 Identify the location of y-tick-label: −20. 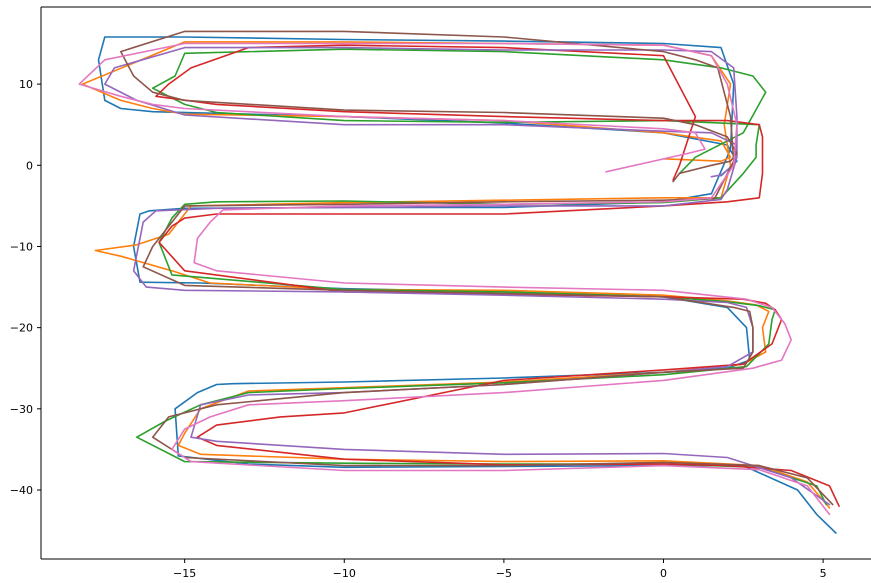
(21, 328).